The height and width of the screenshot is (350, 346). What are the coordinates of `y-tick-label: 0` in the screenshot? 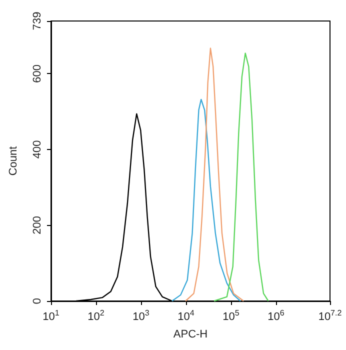 It's located at (38, 301).